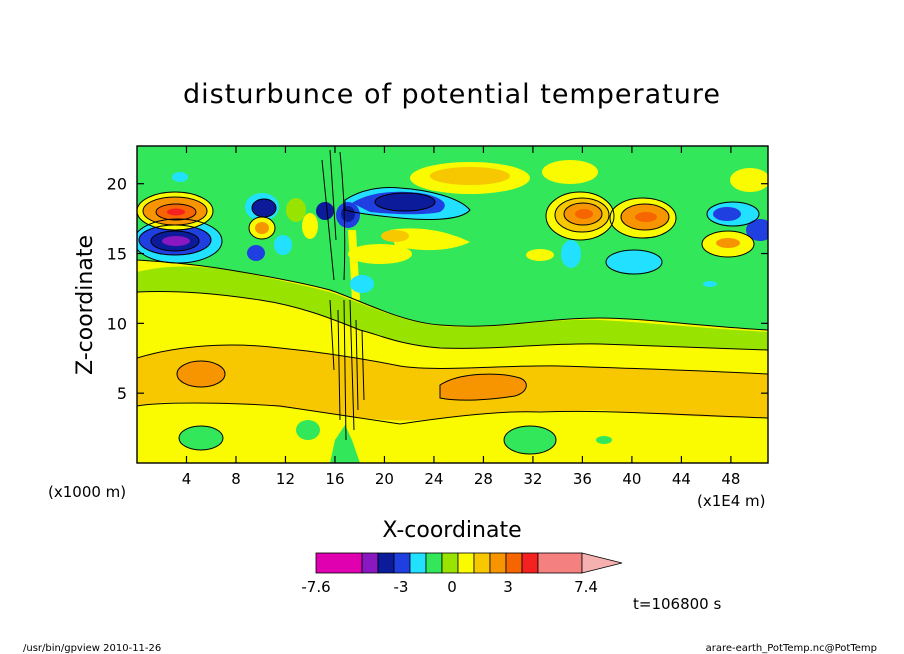 This screenshot has height=654, width=904. Describe the element at coordinates (452, 308) in the screenshot. I see `transition-band` at that location.